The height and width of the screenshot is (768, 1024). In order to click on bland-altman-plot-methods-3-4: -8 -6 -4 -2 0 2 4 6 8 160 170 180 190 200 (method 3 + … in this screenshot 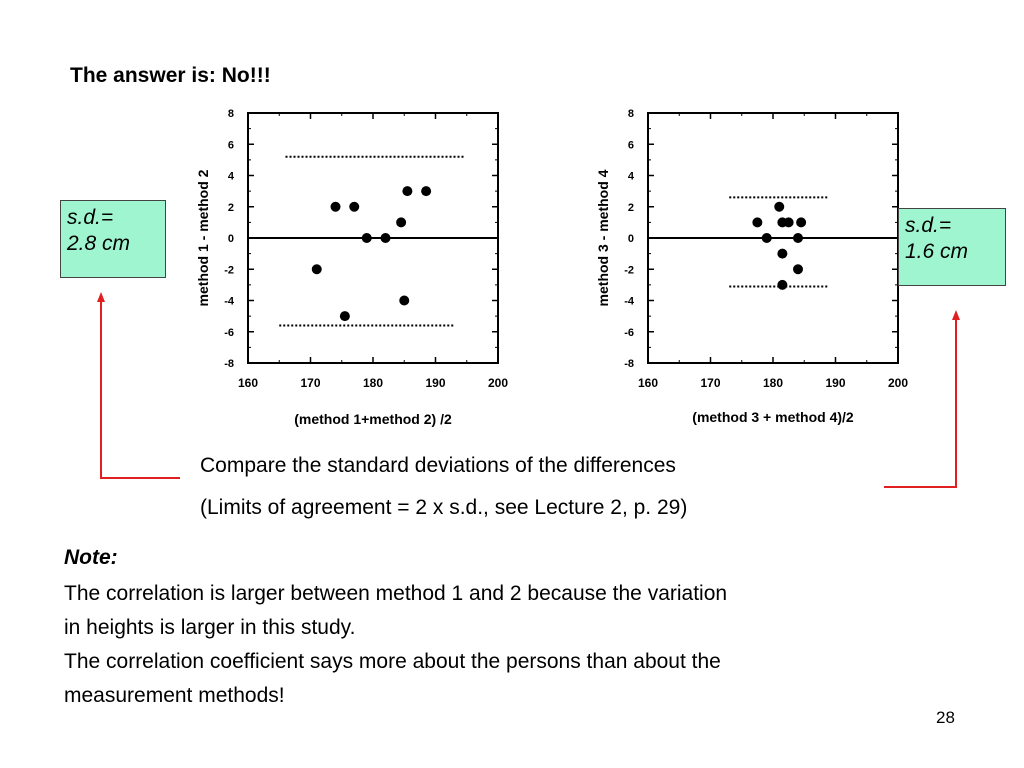, I will do `click(751, 266)`.